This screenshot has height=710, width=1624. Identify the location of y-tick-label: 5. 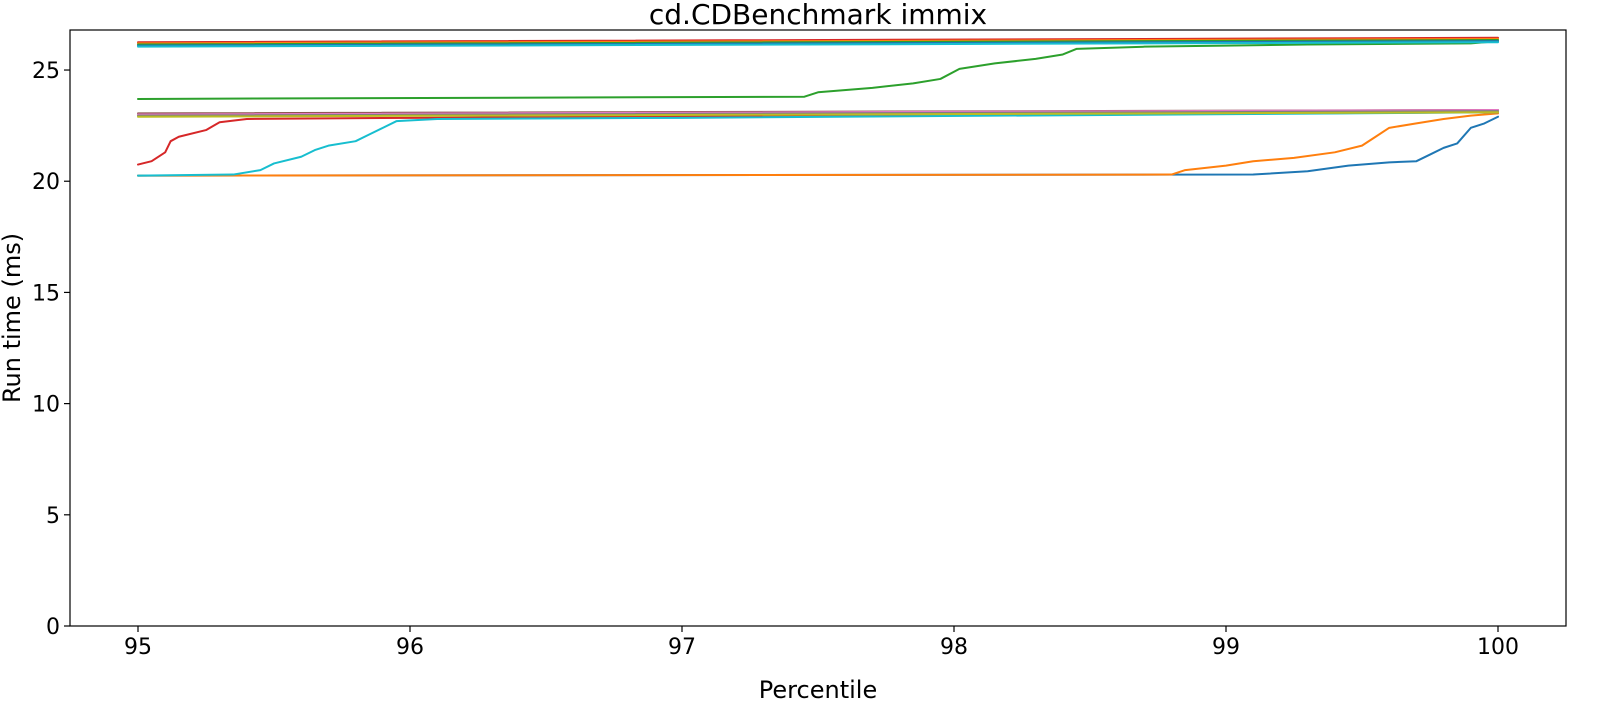
(53, 516).